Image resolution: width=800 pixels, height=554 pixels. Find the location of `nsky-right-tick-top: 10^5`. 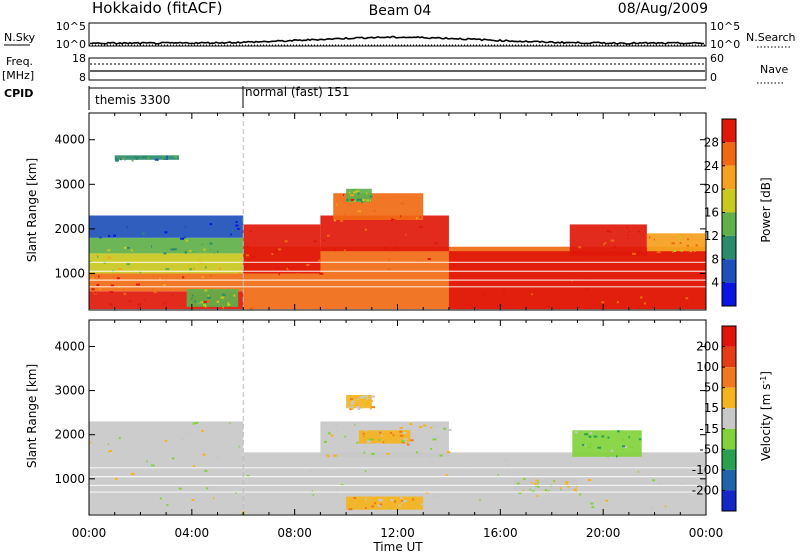

nsky-right-tick-top: 10^5 is located at coordinates (725, 26).